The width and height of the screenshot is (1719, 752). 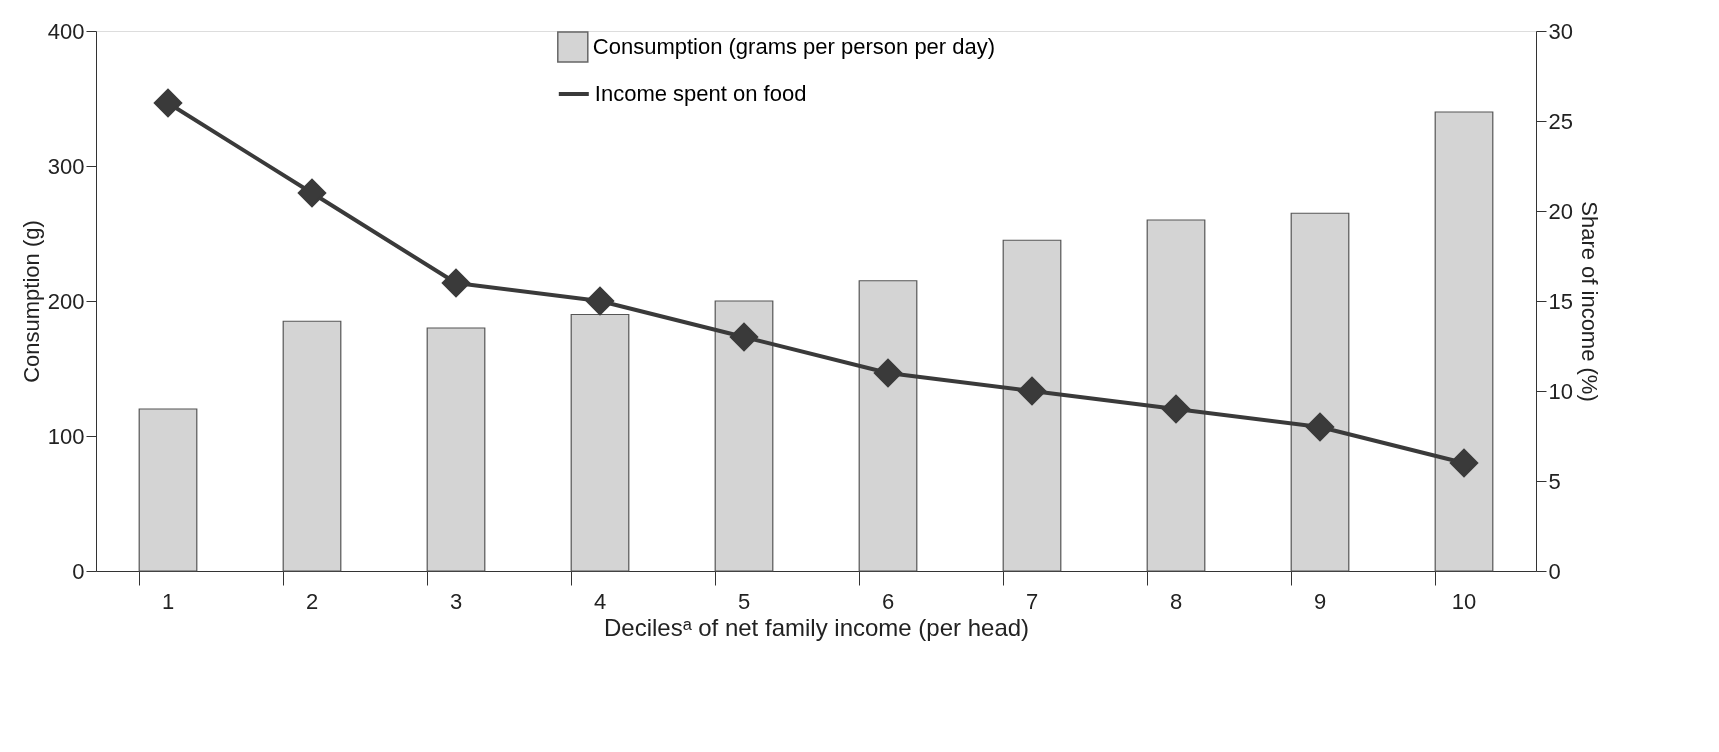 What do you see at coordinates (31, 301) in the screenshot?
I see `y-axis-title: Consumption (g)` at bounding box center [31, 301].